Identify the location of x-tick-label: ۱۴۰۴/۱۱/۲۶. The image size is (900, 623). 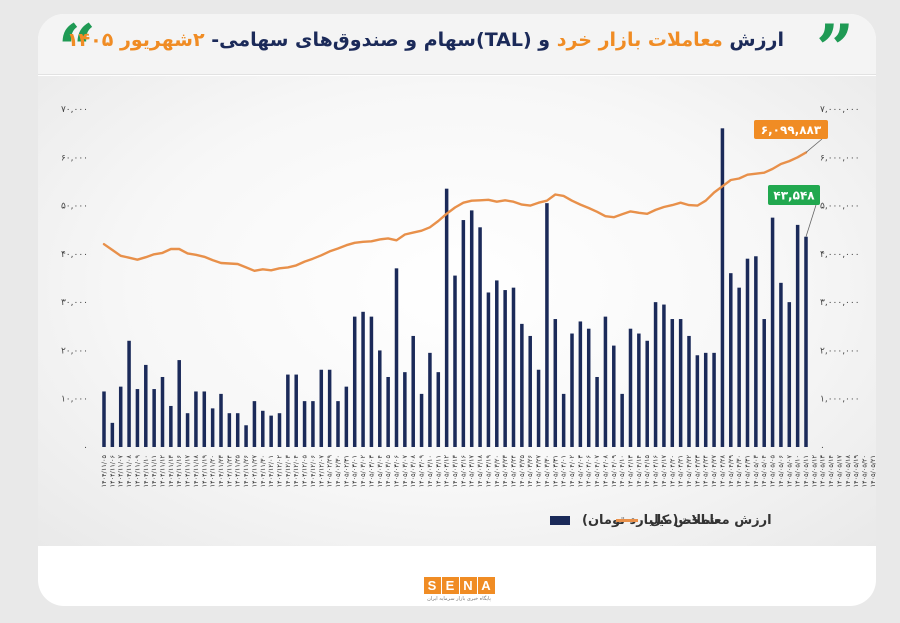
(246, 471).